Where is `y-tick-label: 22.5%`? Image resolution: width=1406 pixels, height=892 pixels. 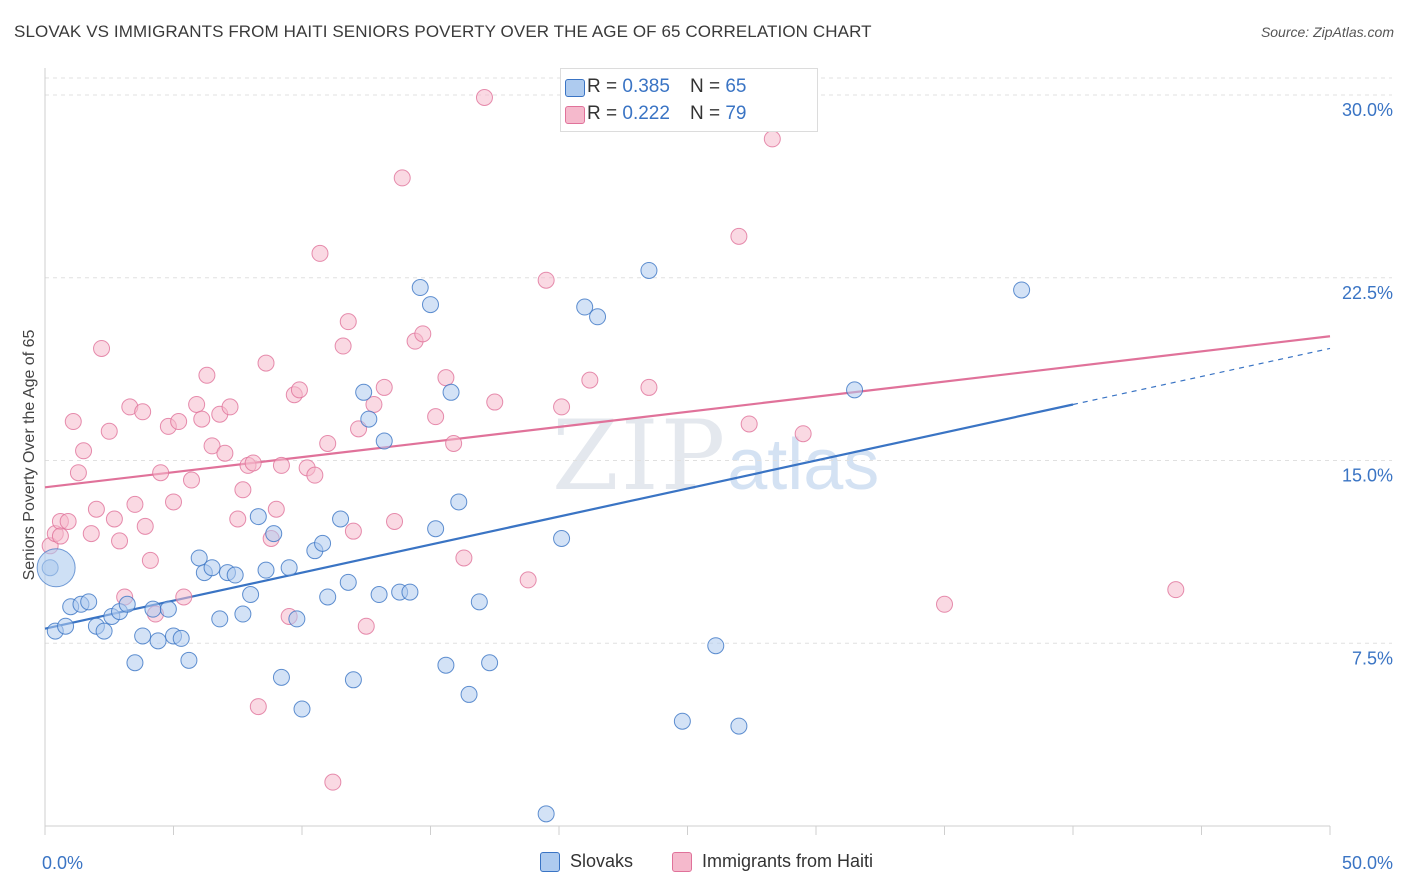 y-tick-label: 22.5% is located at coordinates (1367, 293).